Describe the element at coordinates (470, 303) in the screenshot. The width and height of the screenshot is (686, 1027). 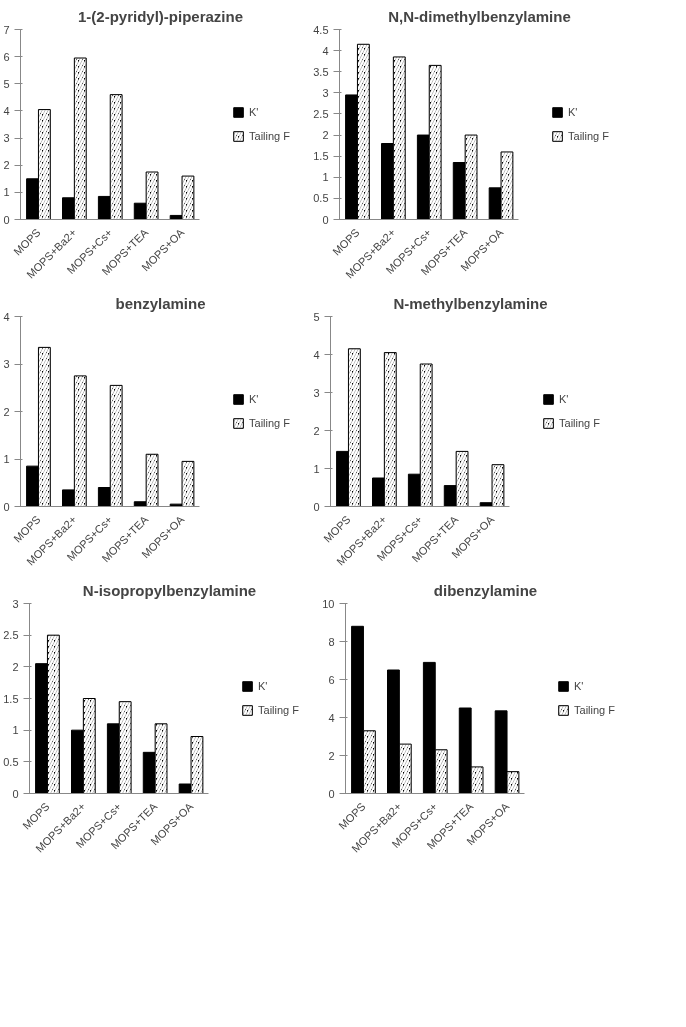
I see `chart-title: N-methylbenzylamine` at that location.